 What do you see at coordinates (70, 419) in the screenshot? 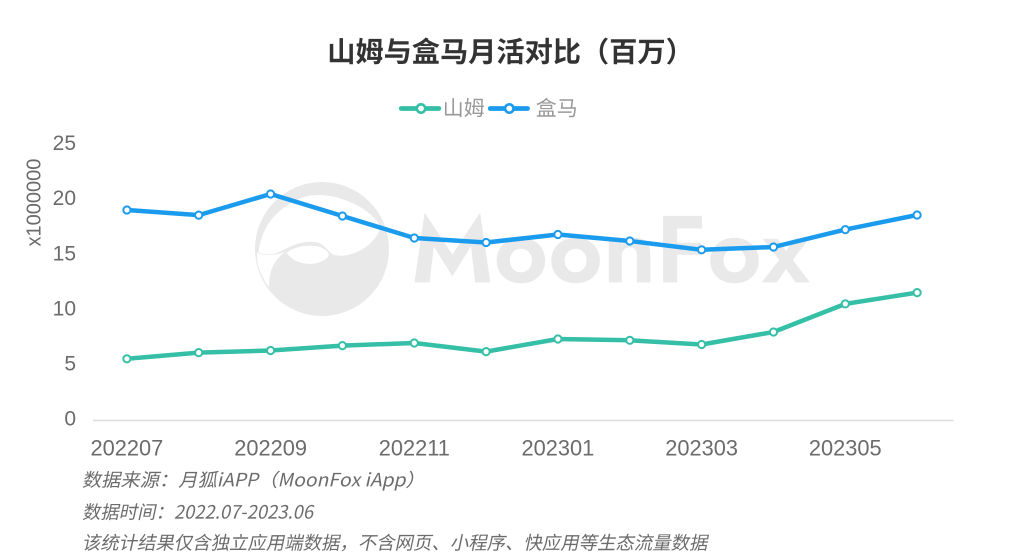
I see `svg-text: 0` at bounding box center [70, 419].